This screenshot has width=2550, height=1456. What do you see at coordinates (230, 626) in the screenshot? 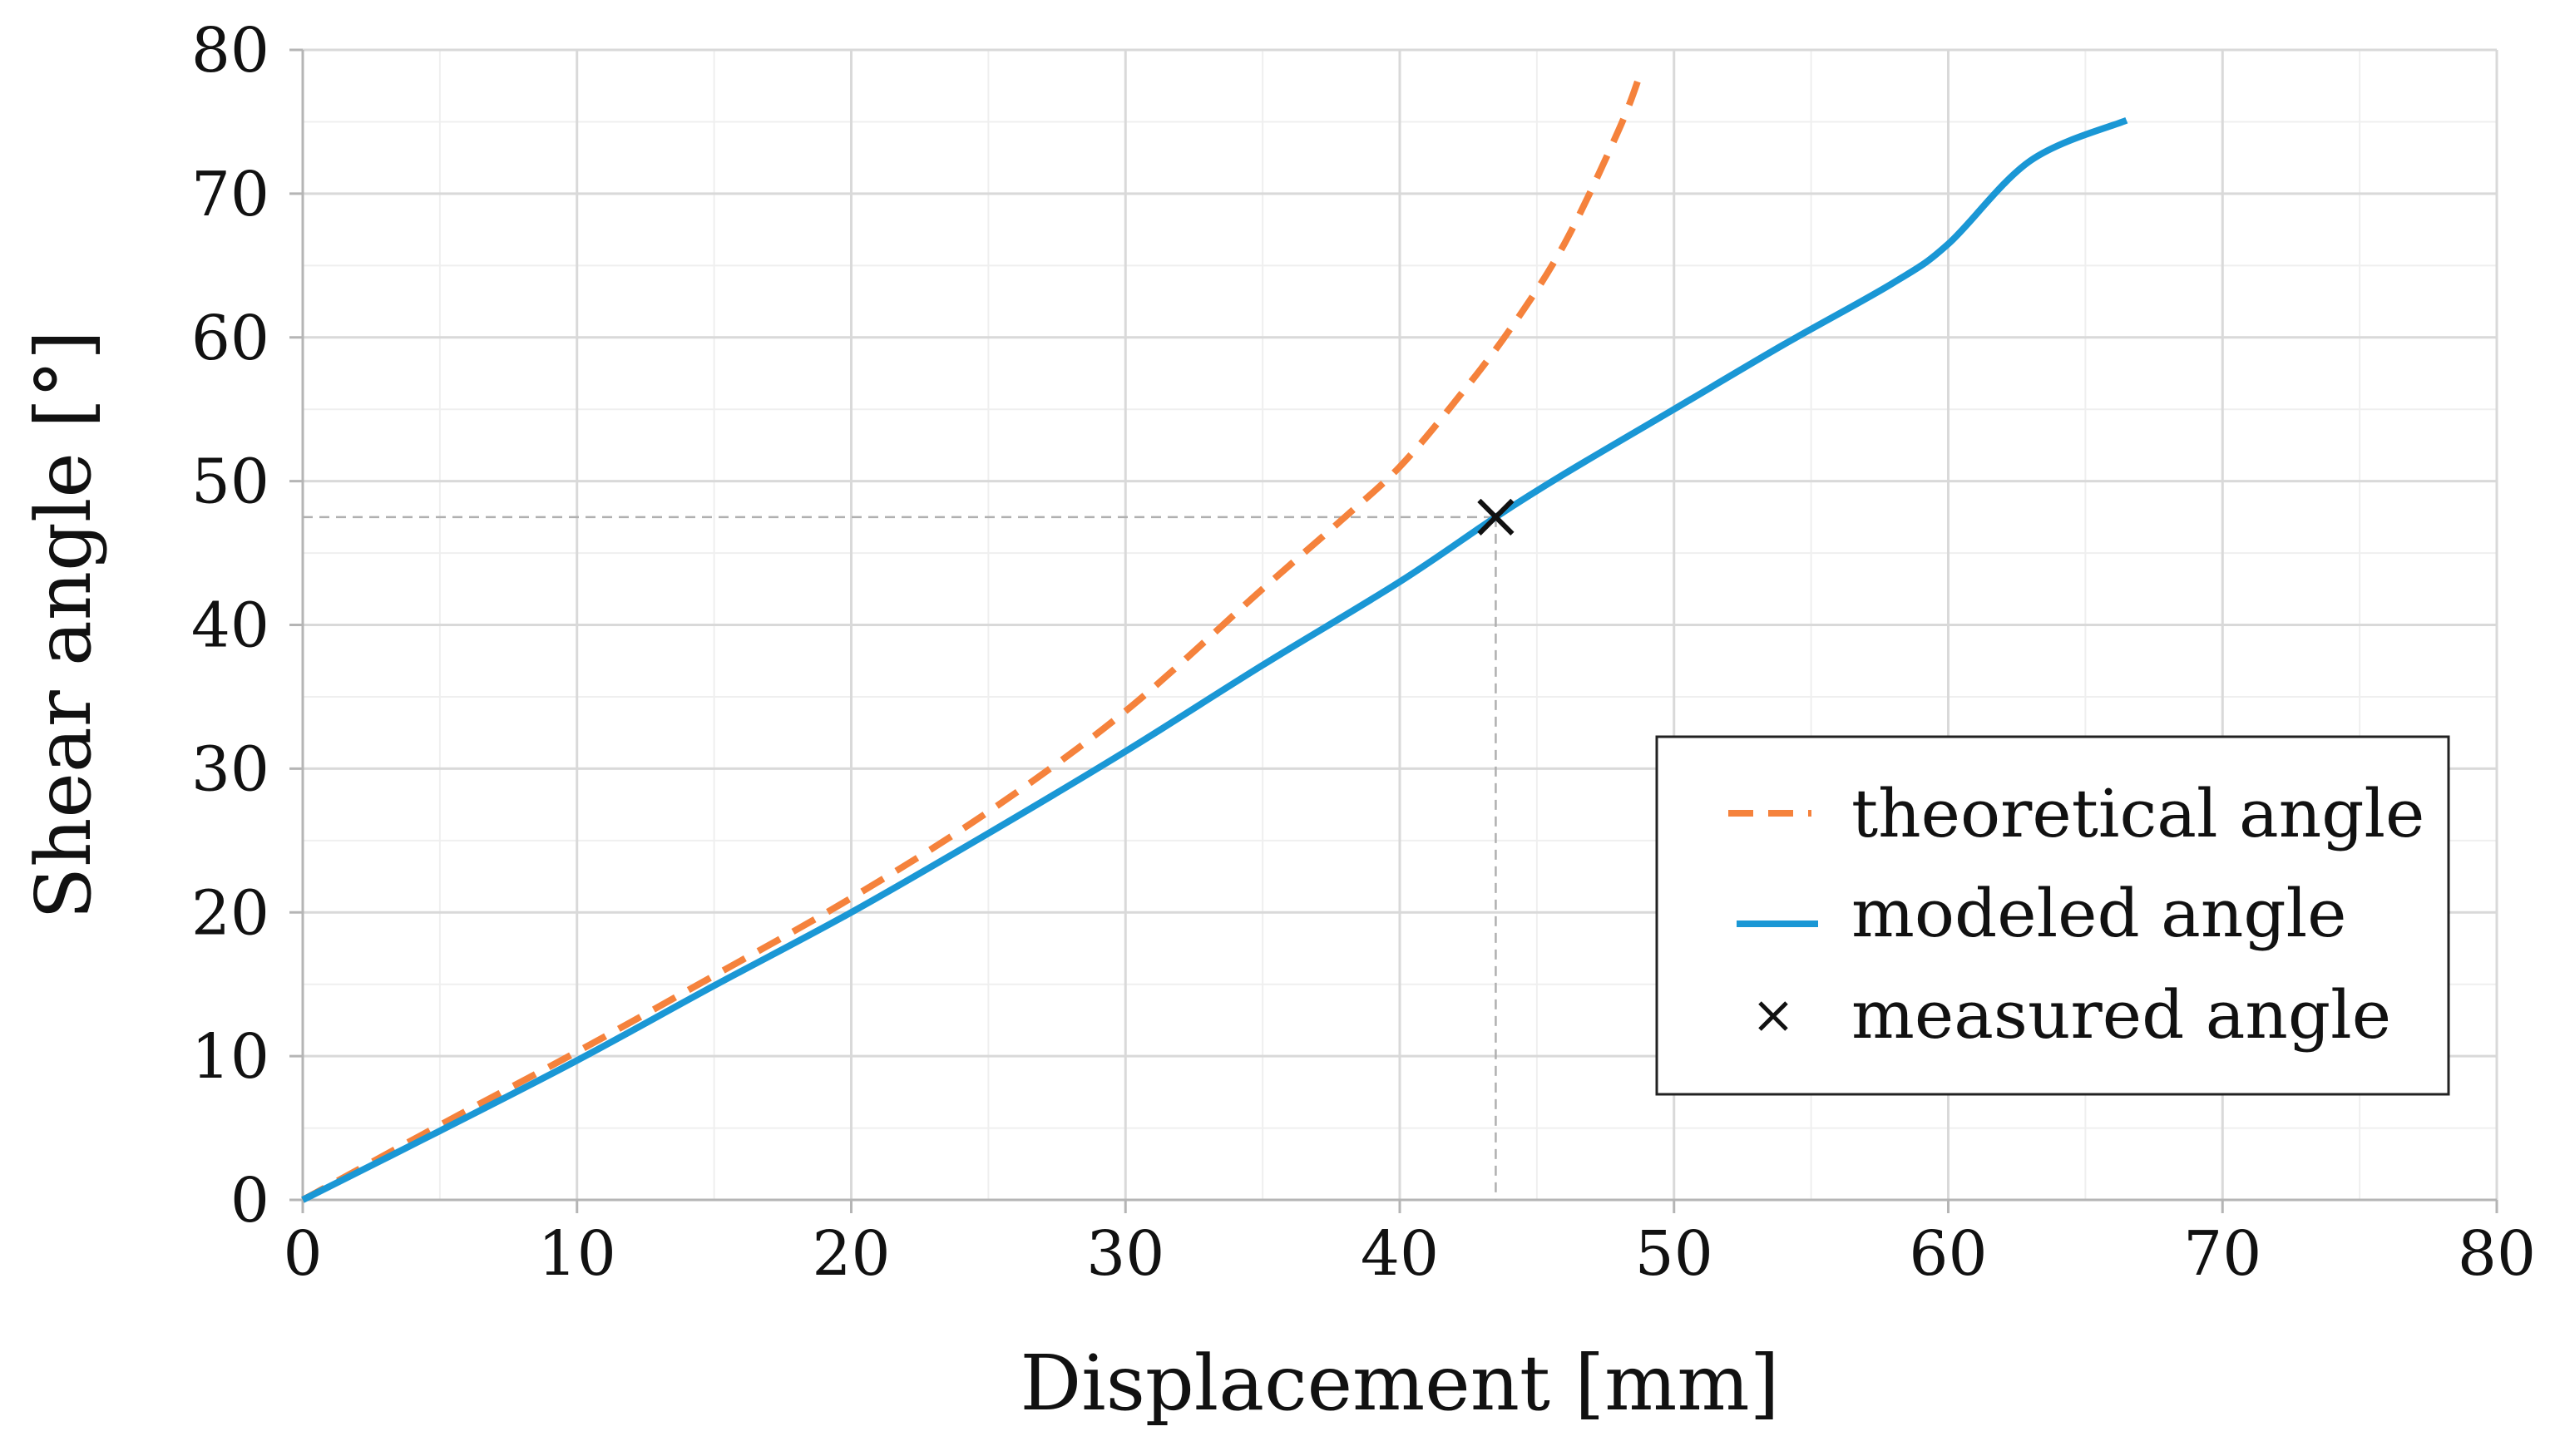
I see `y-tick-label: 40` at bounding box center [230, 626].